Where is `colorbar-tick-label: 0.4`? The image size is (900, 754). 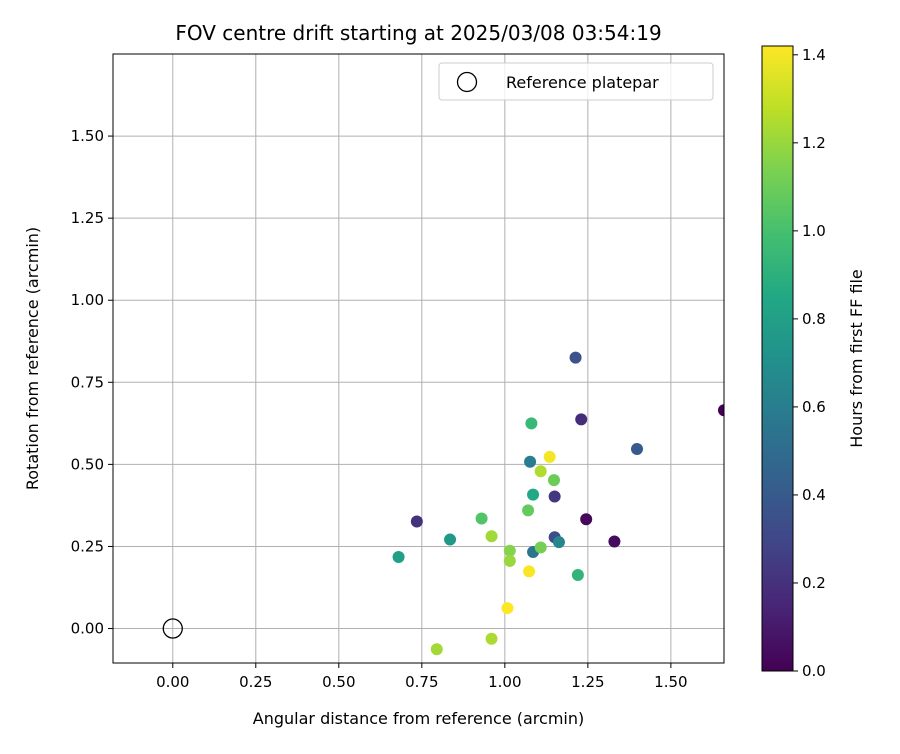 colorbar-tick-label: 0.4 is located at coordinates (814, 495).